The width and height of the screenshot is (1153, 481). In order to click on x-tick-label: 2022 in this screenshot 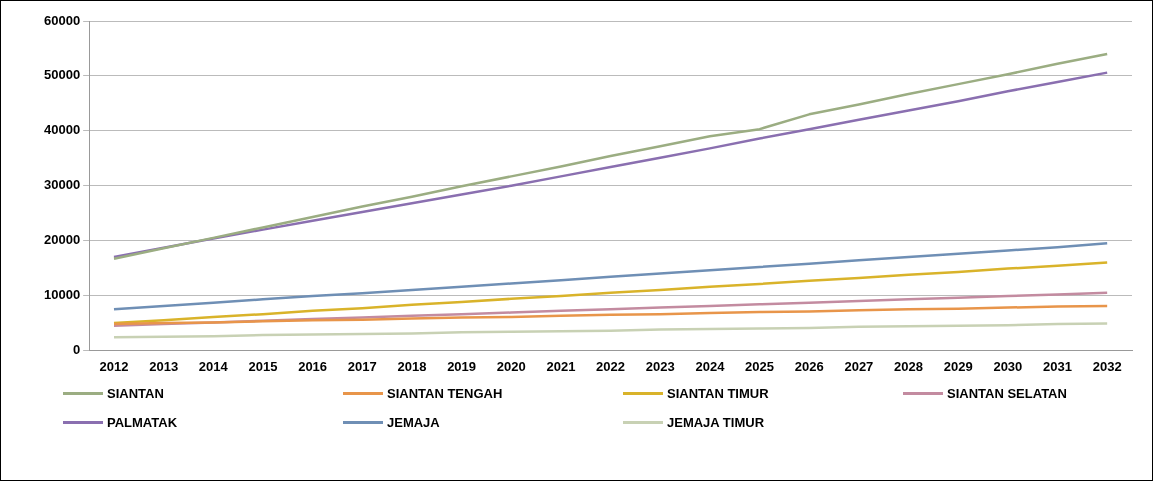, I will do `click(611, 366)`.